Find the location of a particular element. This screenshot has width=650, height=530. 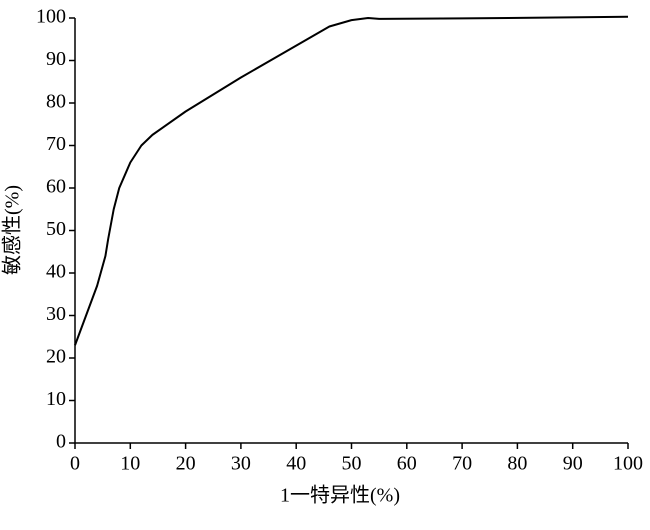

x-tick-label: 80 is located at coordinates (517, 464).